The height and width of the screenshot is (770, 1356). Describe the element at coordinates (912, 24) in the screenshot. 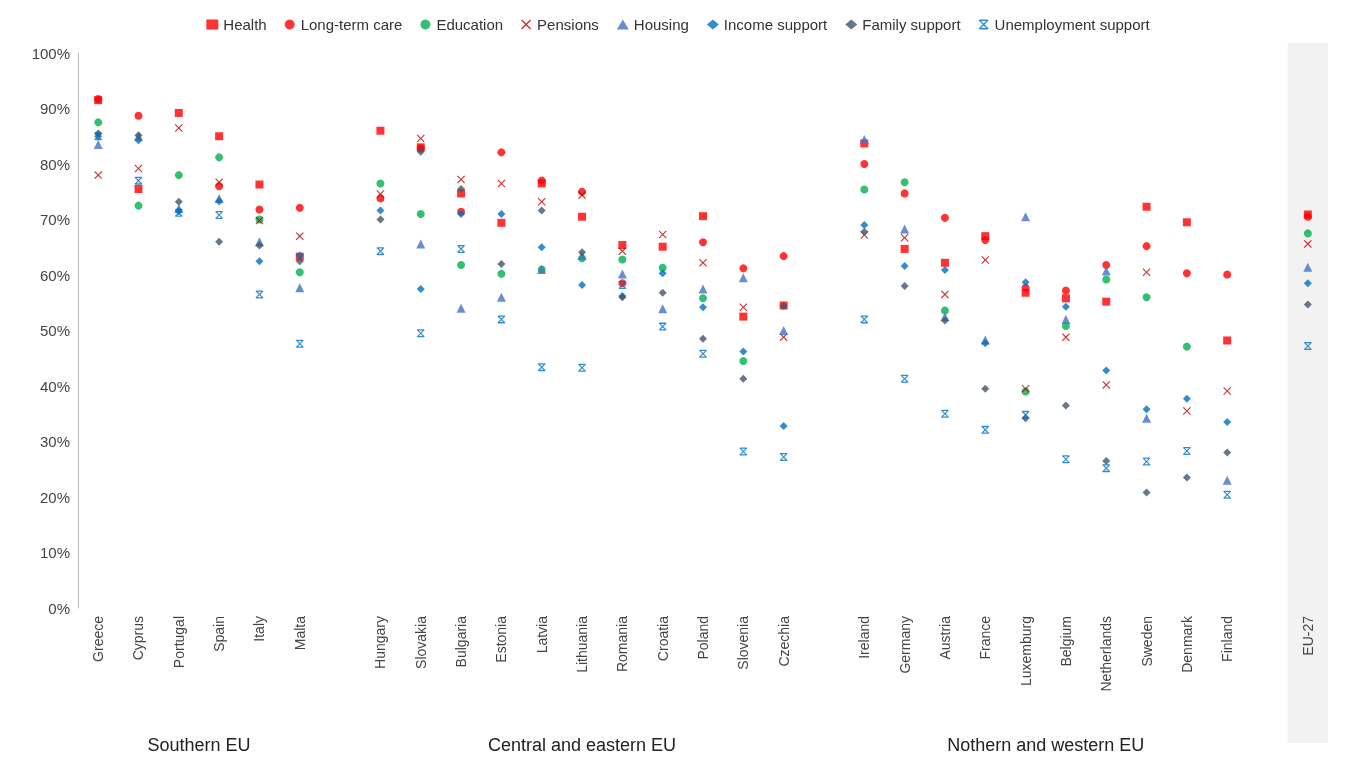

I see `legend-label: Family support` at that location.